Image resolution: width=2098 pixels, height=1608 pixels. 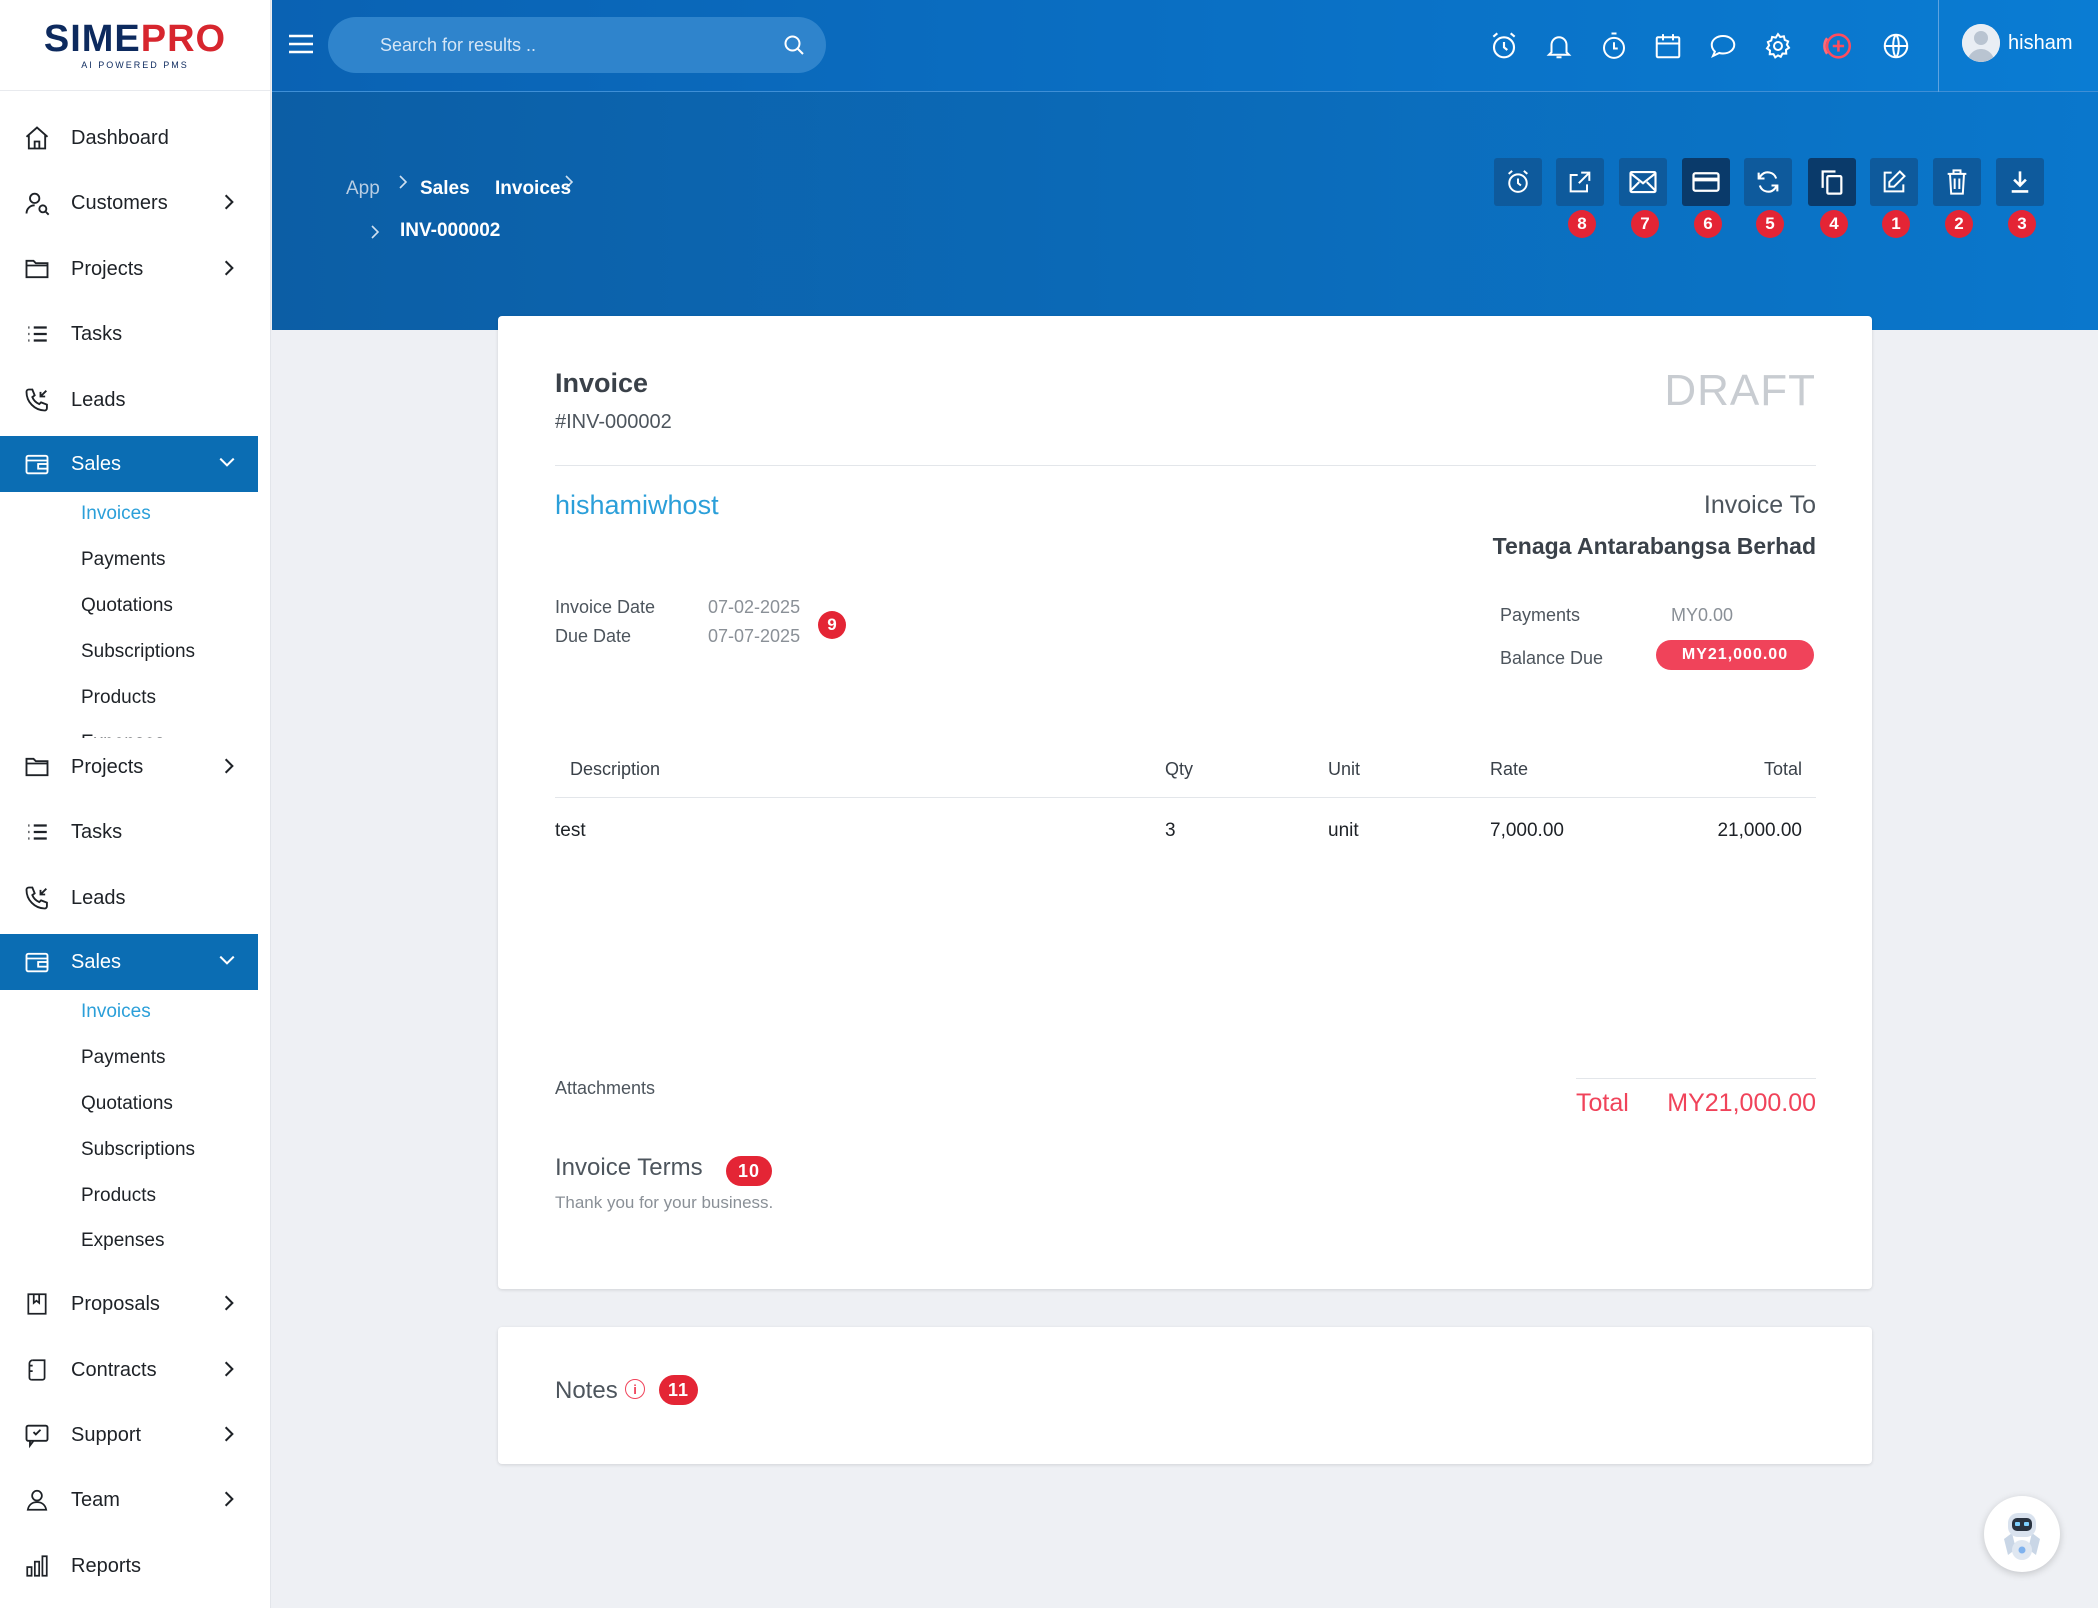 I want to click on reminder-button, so click(x=1518, y=182).